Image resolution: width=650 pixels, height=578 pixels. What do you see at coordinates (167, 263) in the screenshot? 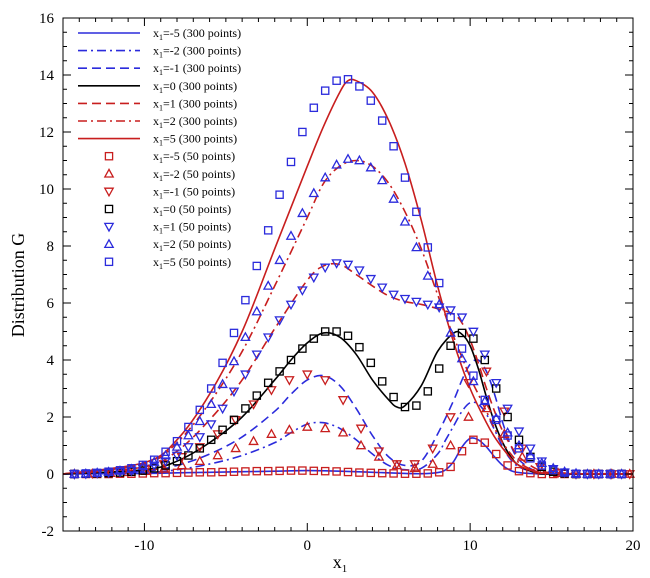
I see `legend-entry: x1=5 (50 points)` at bounding box center [167, 263].